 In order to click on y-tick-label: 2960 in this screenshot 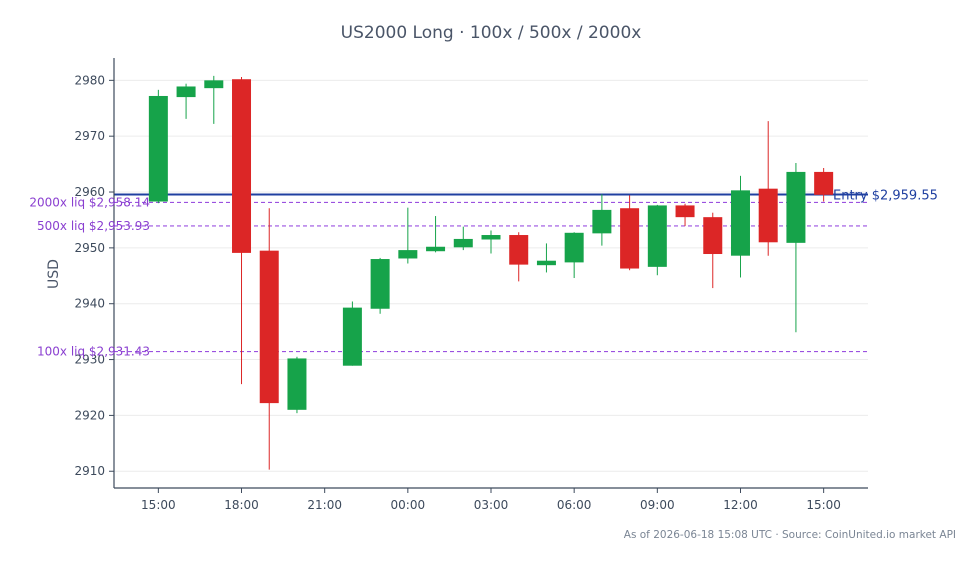, I will do `click(89, 192)`.